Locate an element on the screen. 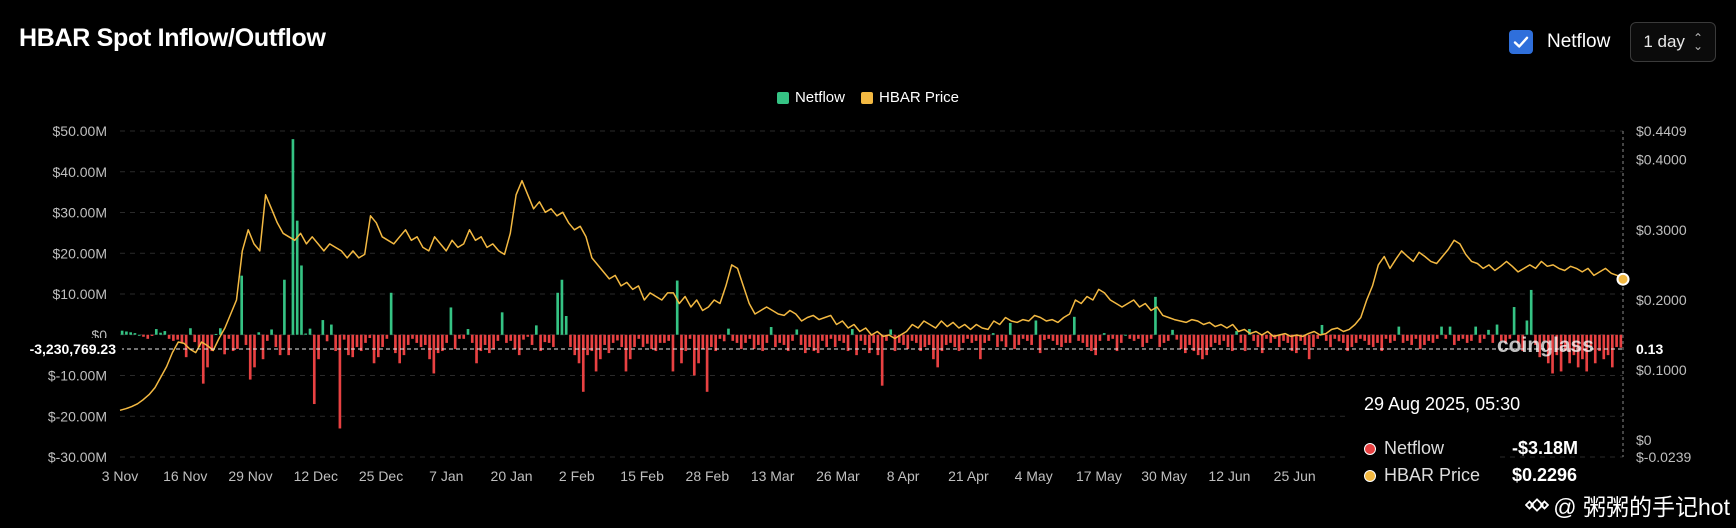  x-tick-label: 25 Dec is located at coordinates (381, 476).